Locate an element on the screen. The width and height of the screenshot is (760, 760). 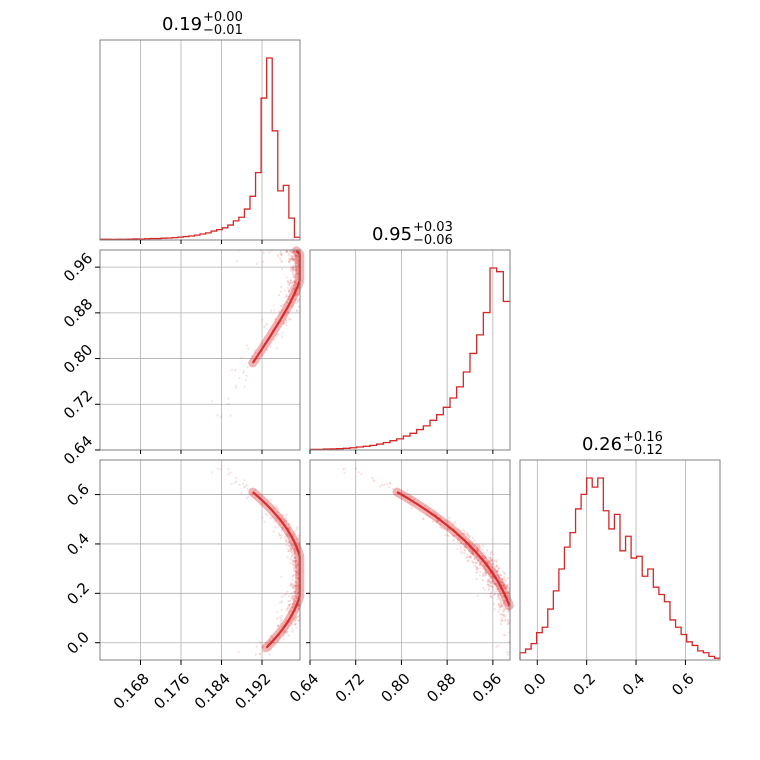
y-tick-label: 0.4 is located at coordinates (78, 544).